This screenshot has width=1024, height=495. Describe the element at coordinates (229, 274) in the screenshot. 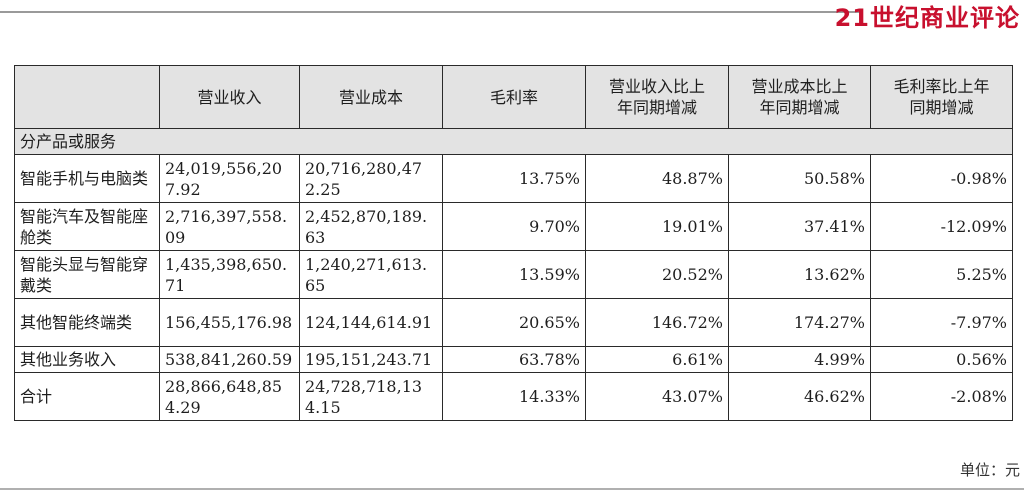

I see `revenue-cell: 1,435,398,650.71` at that location.